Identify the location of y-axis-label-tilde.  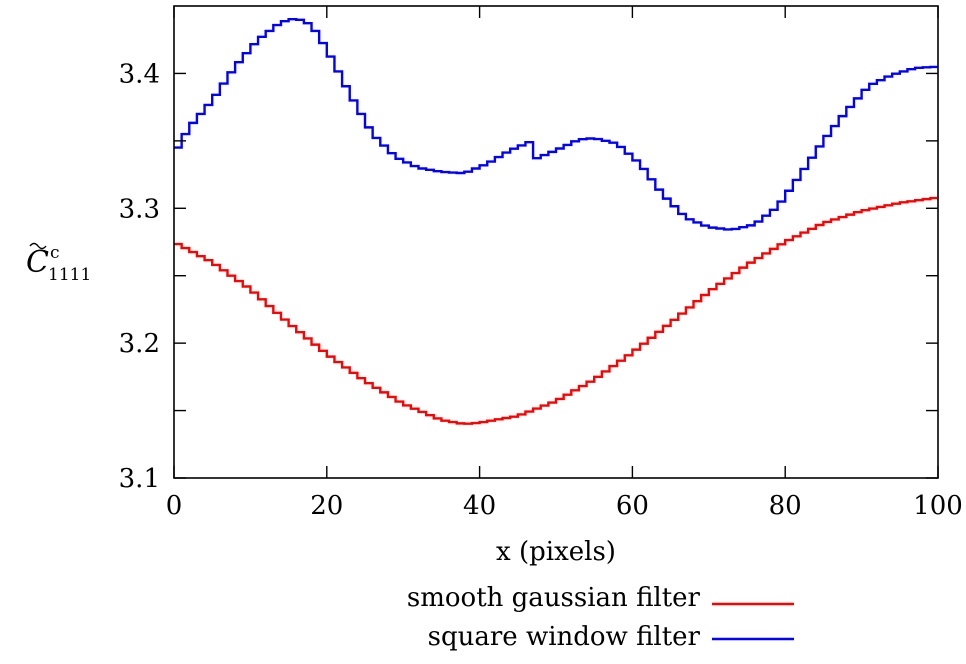
(38, 246).